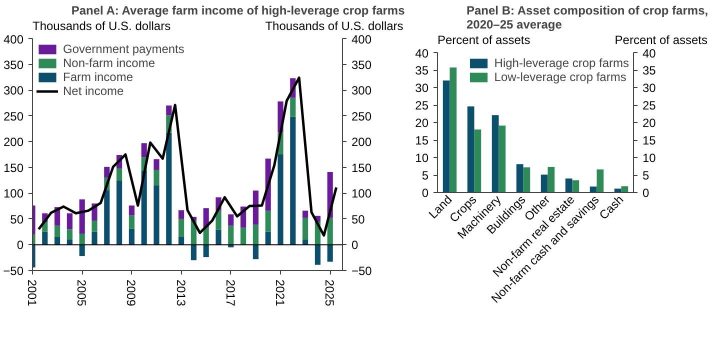 Image resolution: width=725 pixels, height=356 pixels. What do you see at coordinates (422, 88) in the screenshot?
I see `y-tick-label: 30` at bounding box center [422, 88].